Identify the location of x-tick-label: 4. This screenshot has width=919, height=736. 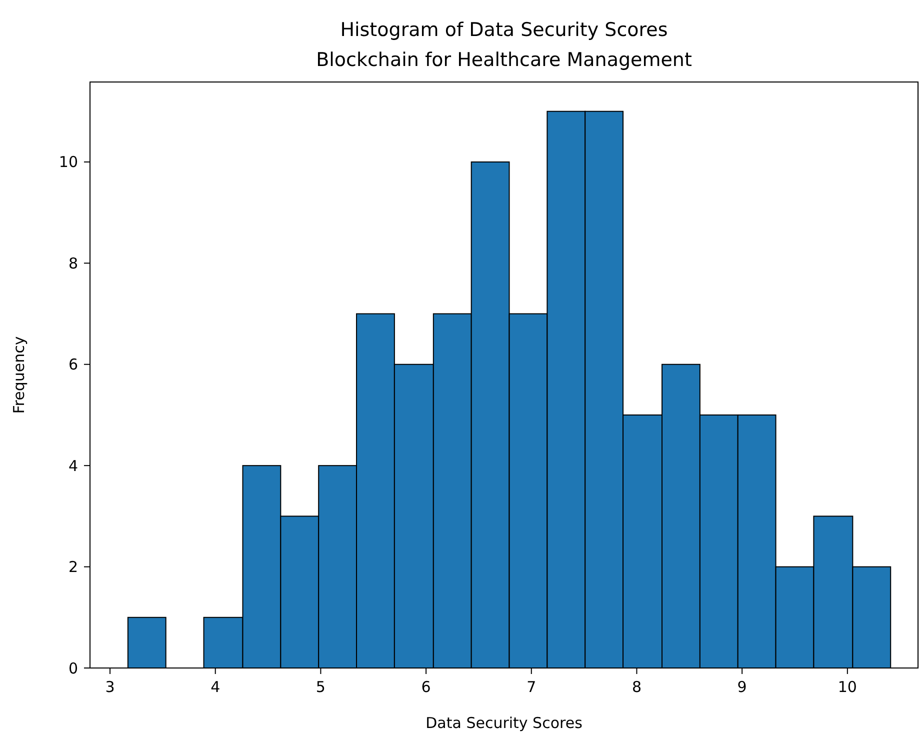
(215, 687).